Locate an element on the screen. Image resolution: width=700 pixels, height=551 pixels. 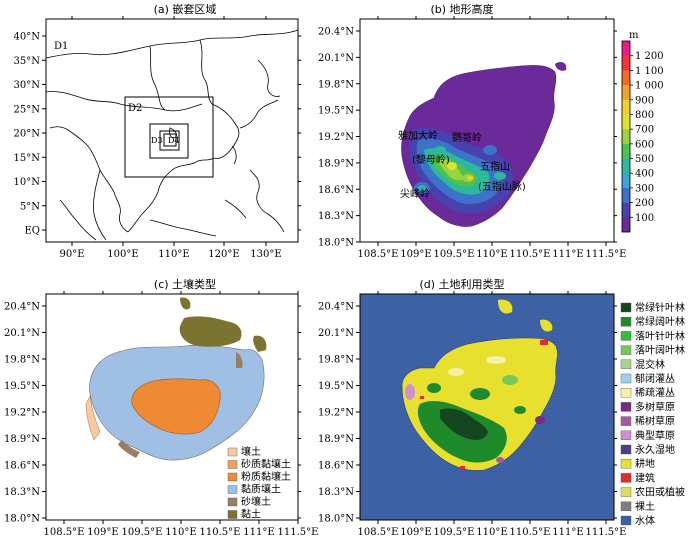
legend-label: 永久湿地 is located at coordinates (655, 449).